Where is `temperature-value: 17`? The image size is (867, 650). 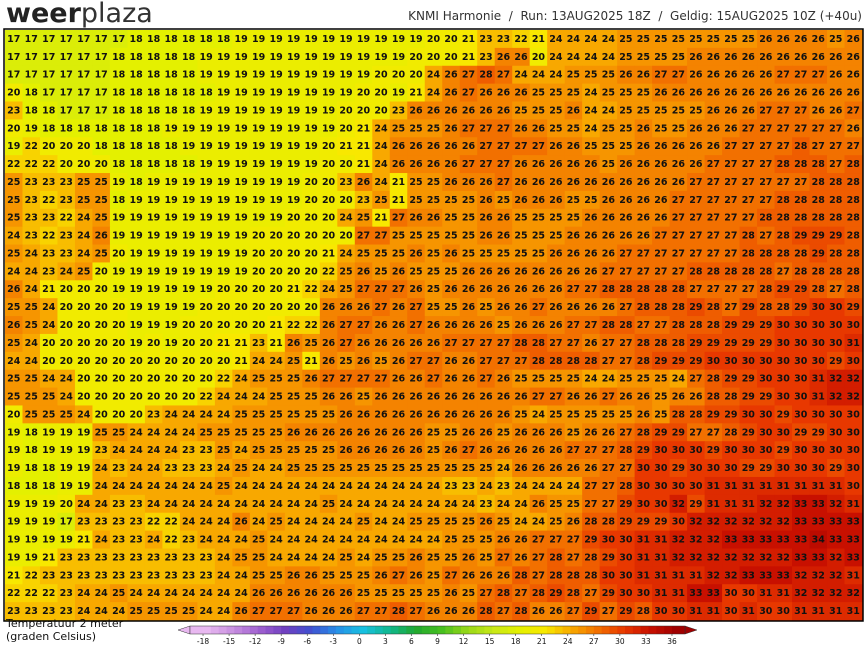
temperature-value: 17 is located at coordinates (66, 75).